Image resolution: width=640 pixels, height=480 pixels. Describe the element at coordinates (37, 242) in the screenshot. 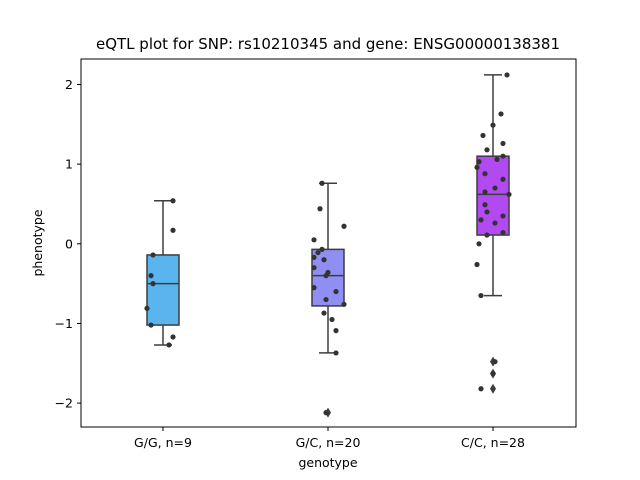

I see `y-axis-label: phenotype` at that location.